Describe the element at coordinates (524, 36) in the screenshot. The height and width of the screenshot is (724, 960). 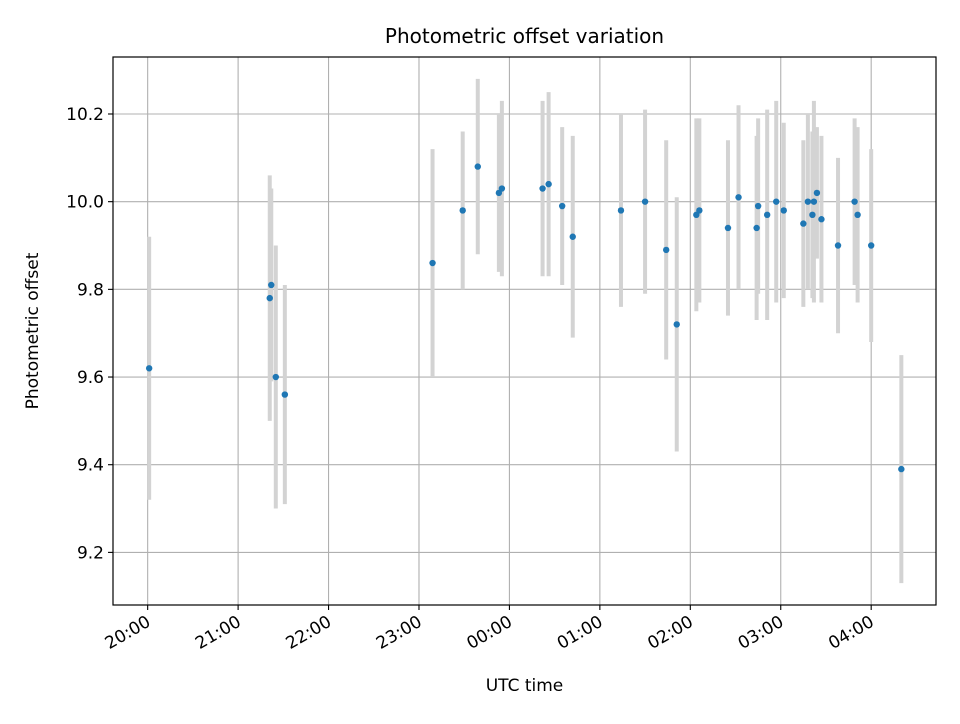
I see `chart-title: Photometric offset variation` at that location.